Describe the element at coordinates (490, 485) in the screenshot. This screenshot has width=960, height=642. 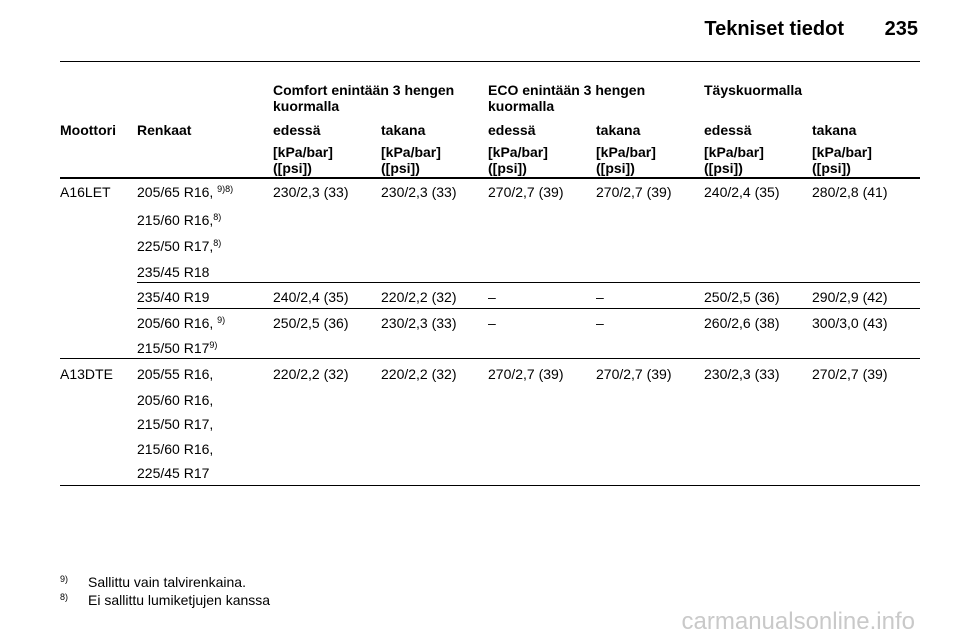
I see `table-bottom-rule` at that location.